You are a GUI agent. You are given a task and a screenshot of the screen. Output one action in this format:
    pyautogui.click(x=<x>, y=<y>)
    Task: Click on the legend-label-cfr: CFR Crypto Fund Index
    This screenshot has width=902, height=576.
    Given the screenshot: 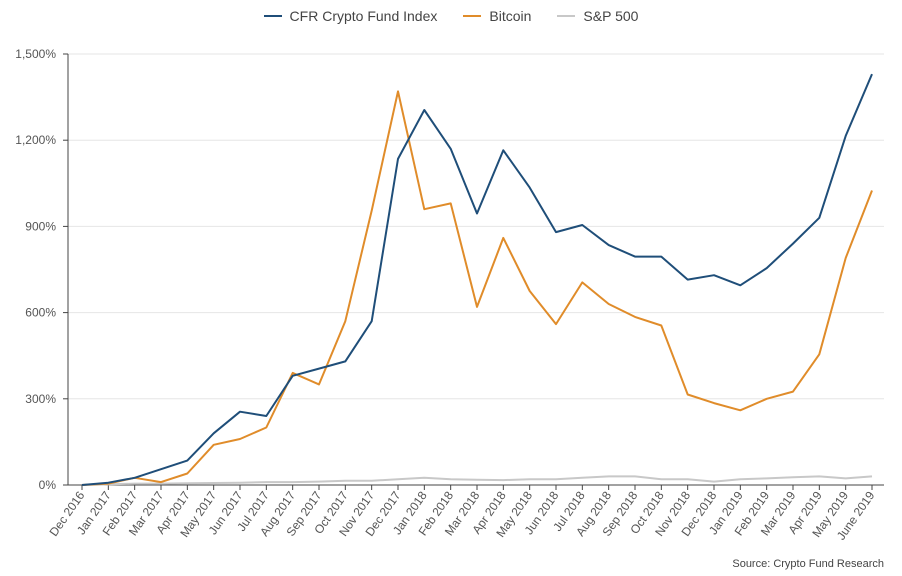 What is the action you would take?
    pyautogui.click(x=363, y=16)
    